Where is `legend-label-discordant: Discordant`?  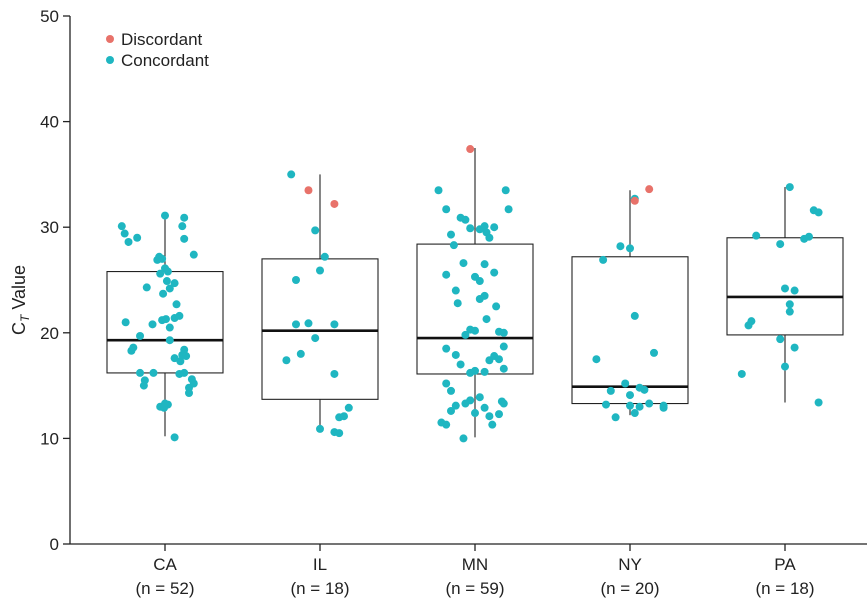 legend-label-discordant: Discordant is located at coordinates (162, 39).